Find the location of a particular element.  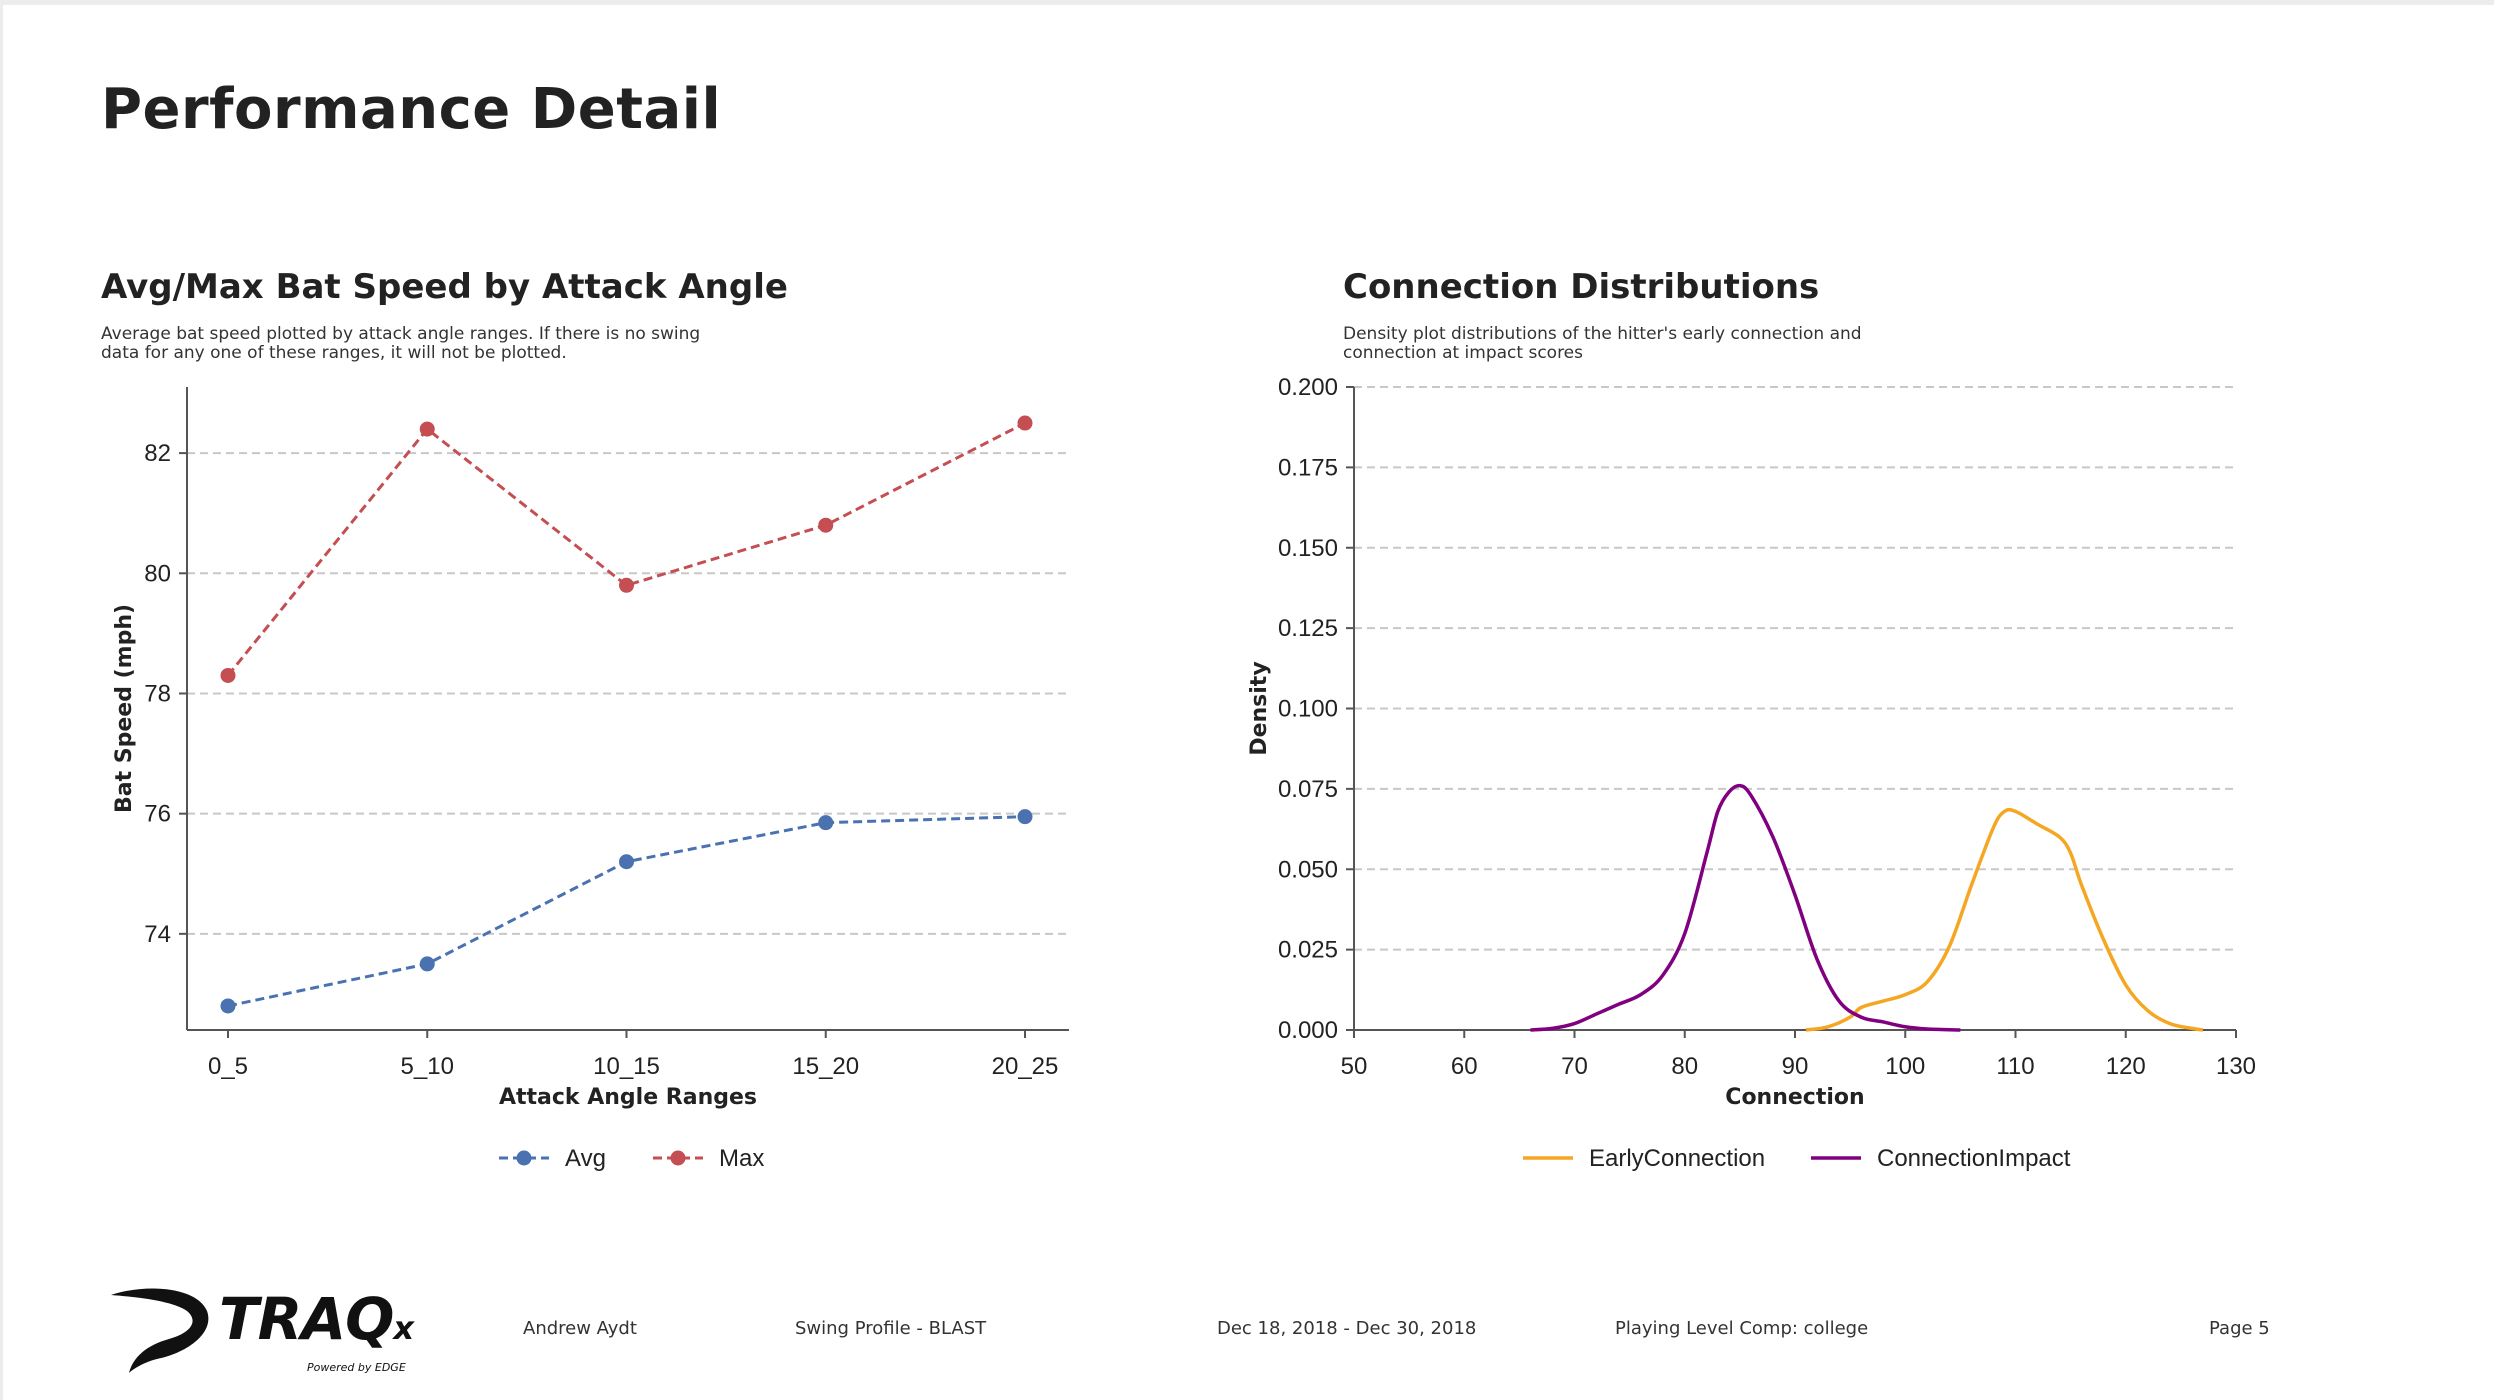

connection-description-line-2: connection at impact scores is located at coordinates (1463, 353).